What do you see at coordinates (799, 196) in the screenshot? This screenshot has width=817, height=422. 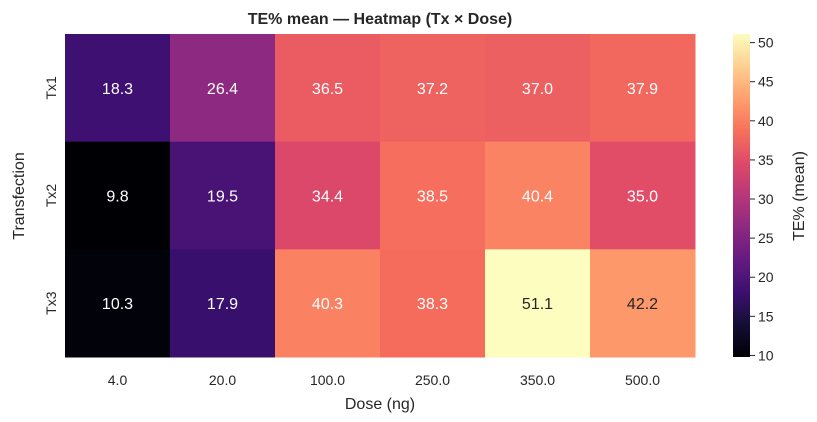 I see `colorbar-label: TE% (mean)` at bounding box center [799, 196].